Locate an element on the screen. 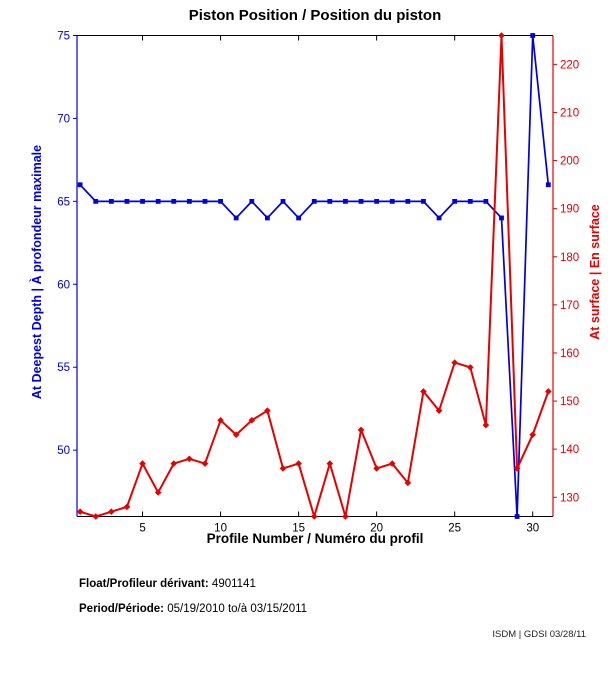 This screenshot has width=611, height=675. y-left-tick-label: 65 is located at coordinates (63, 202).